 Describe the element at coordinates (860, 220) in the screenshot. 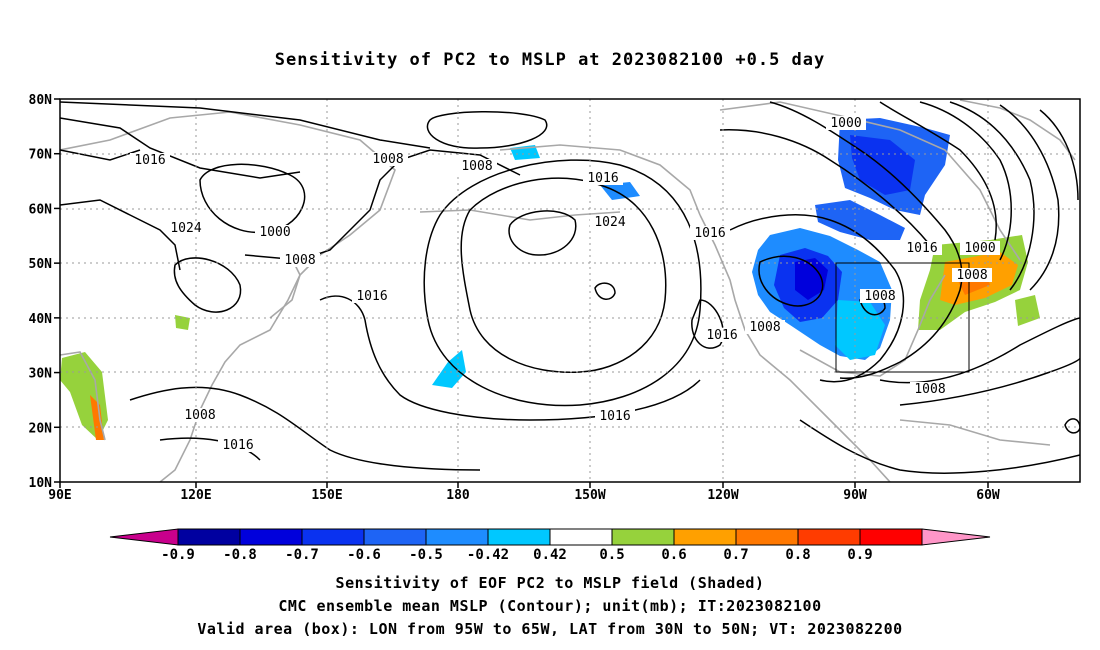

I see `shading-blue-canada` at that location.